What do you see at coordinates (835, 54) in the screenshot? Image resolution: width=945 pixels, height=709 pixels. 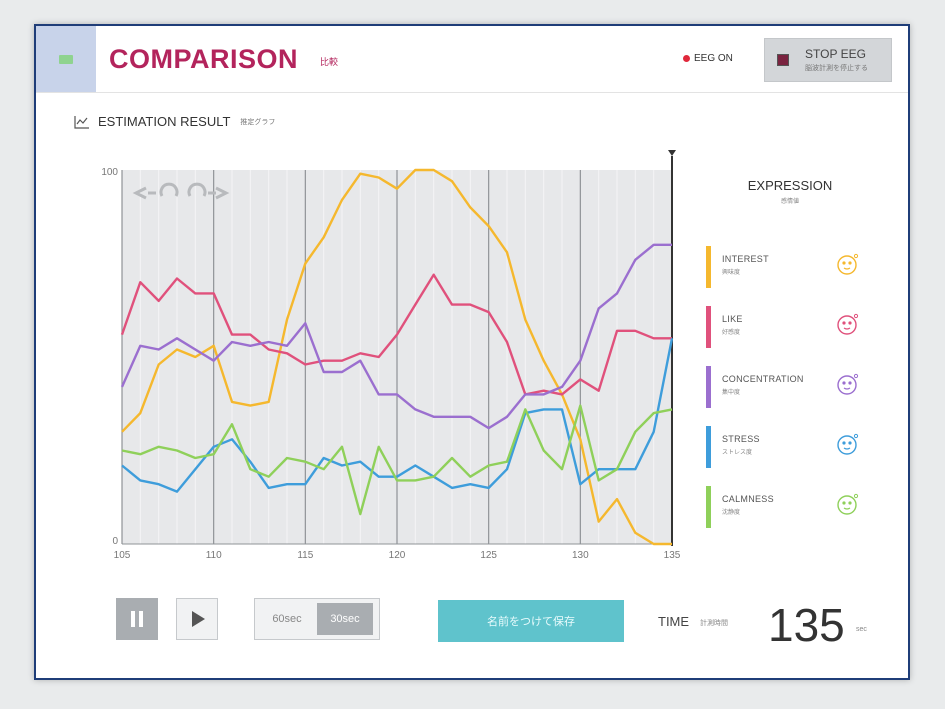 I see `stop-eeg-label: STOP EEG` at bounding box center [835, 54].